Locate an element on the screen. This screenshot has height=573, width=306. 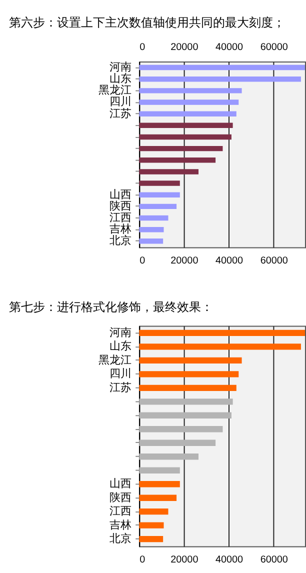
x2-tick-label: 20000 is located at coordinates (184, 48).